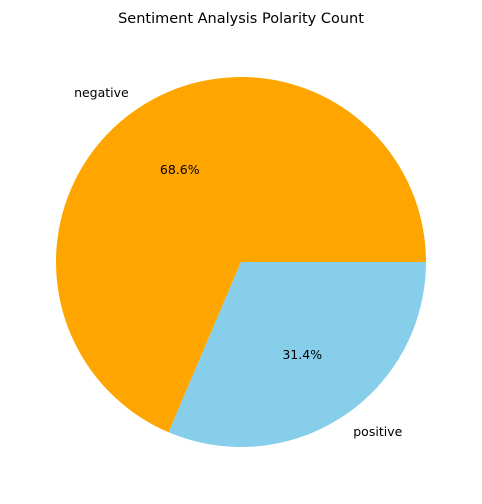 This screenshot has height=504, width=482. I want to click on slice-label-positive: positive, so click(377, 431).